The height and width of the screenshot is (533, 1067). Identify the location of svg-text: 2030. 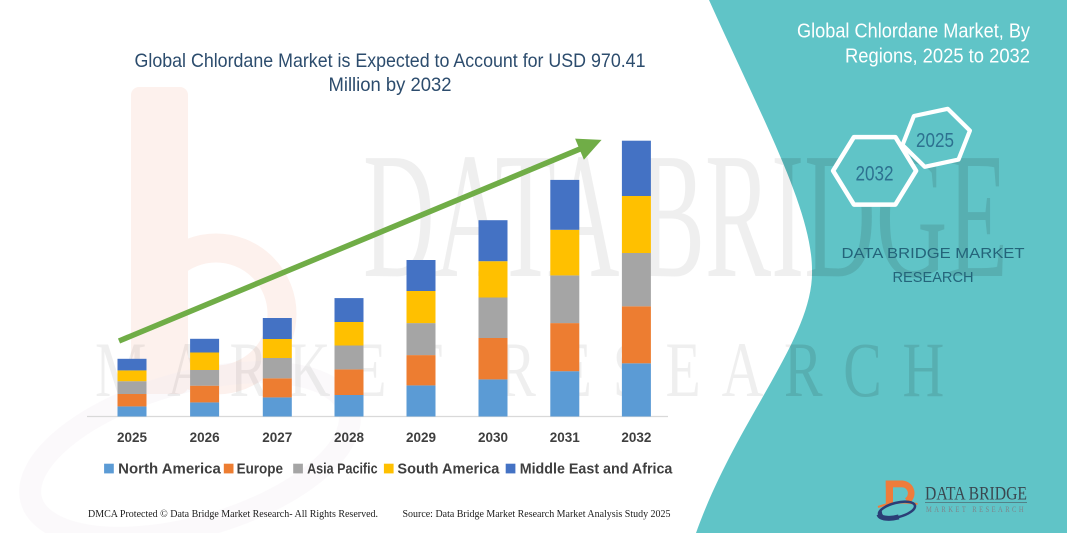
(493, 437).